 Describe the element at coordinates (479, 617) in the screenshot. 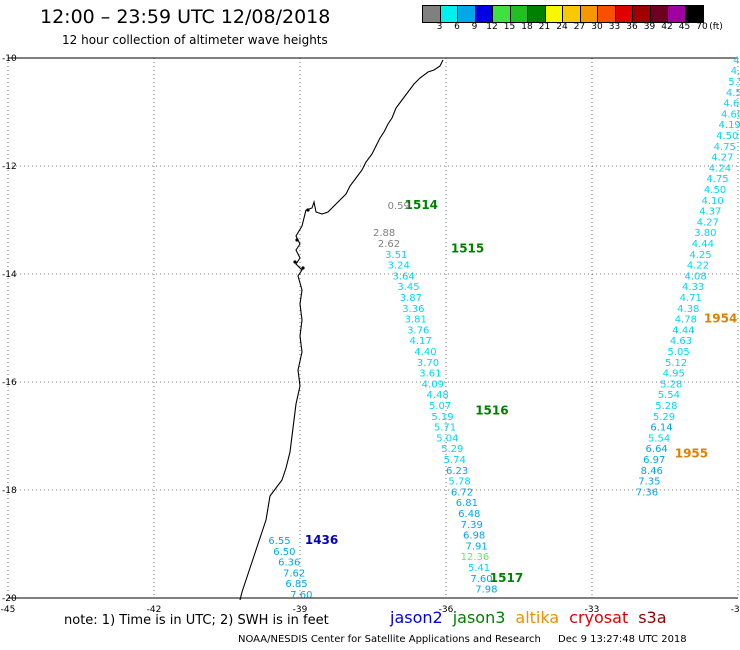

I see `satellite-jason3: jason3` at that location.